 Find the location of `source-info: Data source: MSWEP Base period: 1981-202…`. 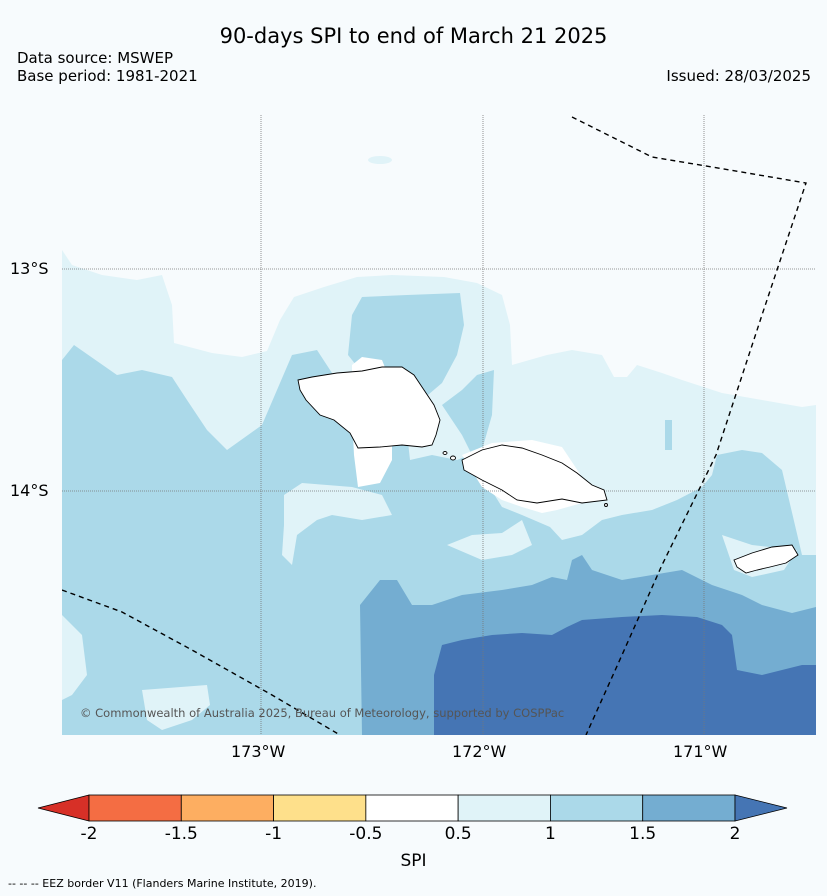

source-info: Data source: MSWEP Base period: 1981-202… is located at coordinates (107, 67).